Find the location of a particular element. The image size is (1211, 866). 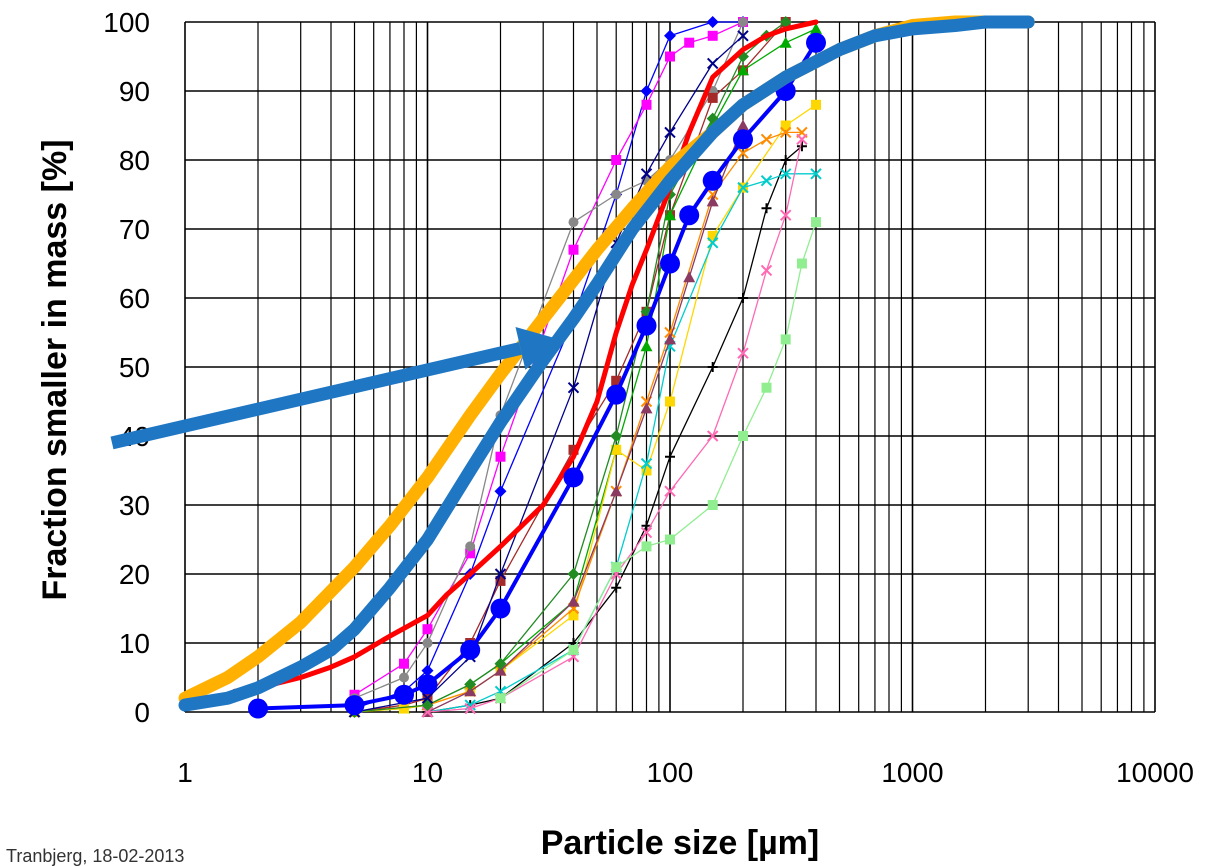

y-tick-label: 20 is located at coordinates (134, 574).